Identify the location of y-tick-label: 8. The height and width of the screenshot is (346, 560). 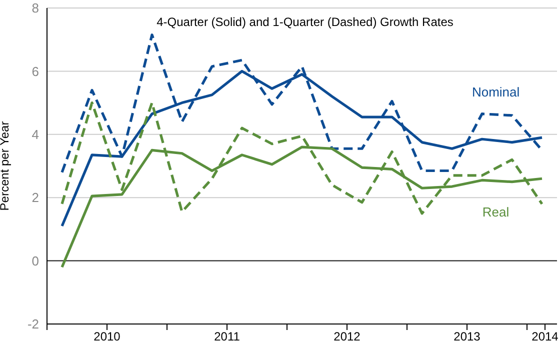
(35, 8).